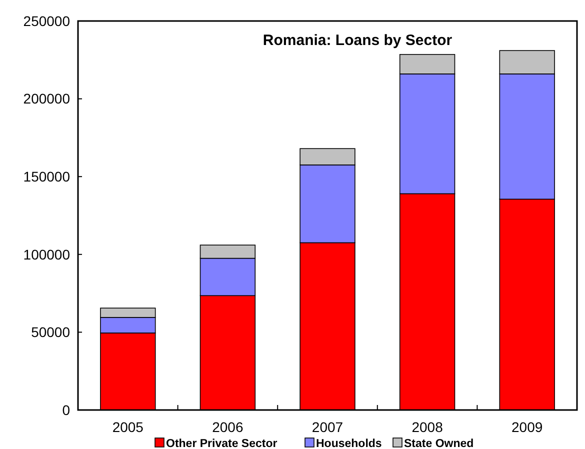  I want to click on y-tick-label: 0, so click(66, 410).